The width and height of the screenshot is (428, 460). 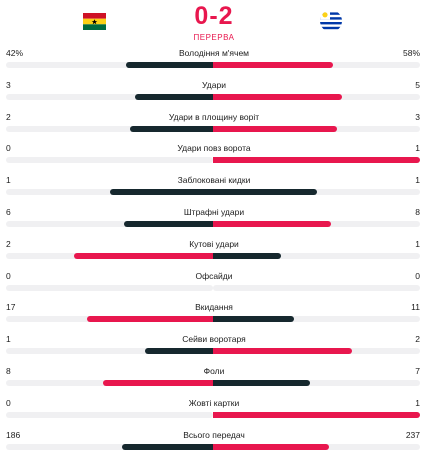 What do you see at coordinates (214, 371) in the screenshot?
I see `stat-title: Фоли` at bounding box center [214, 371].